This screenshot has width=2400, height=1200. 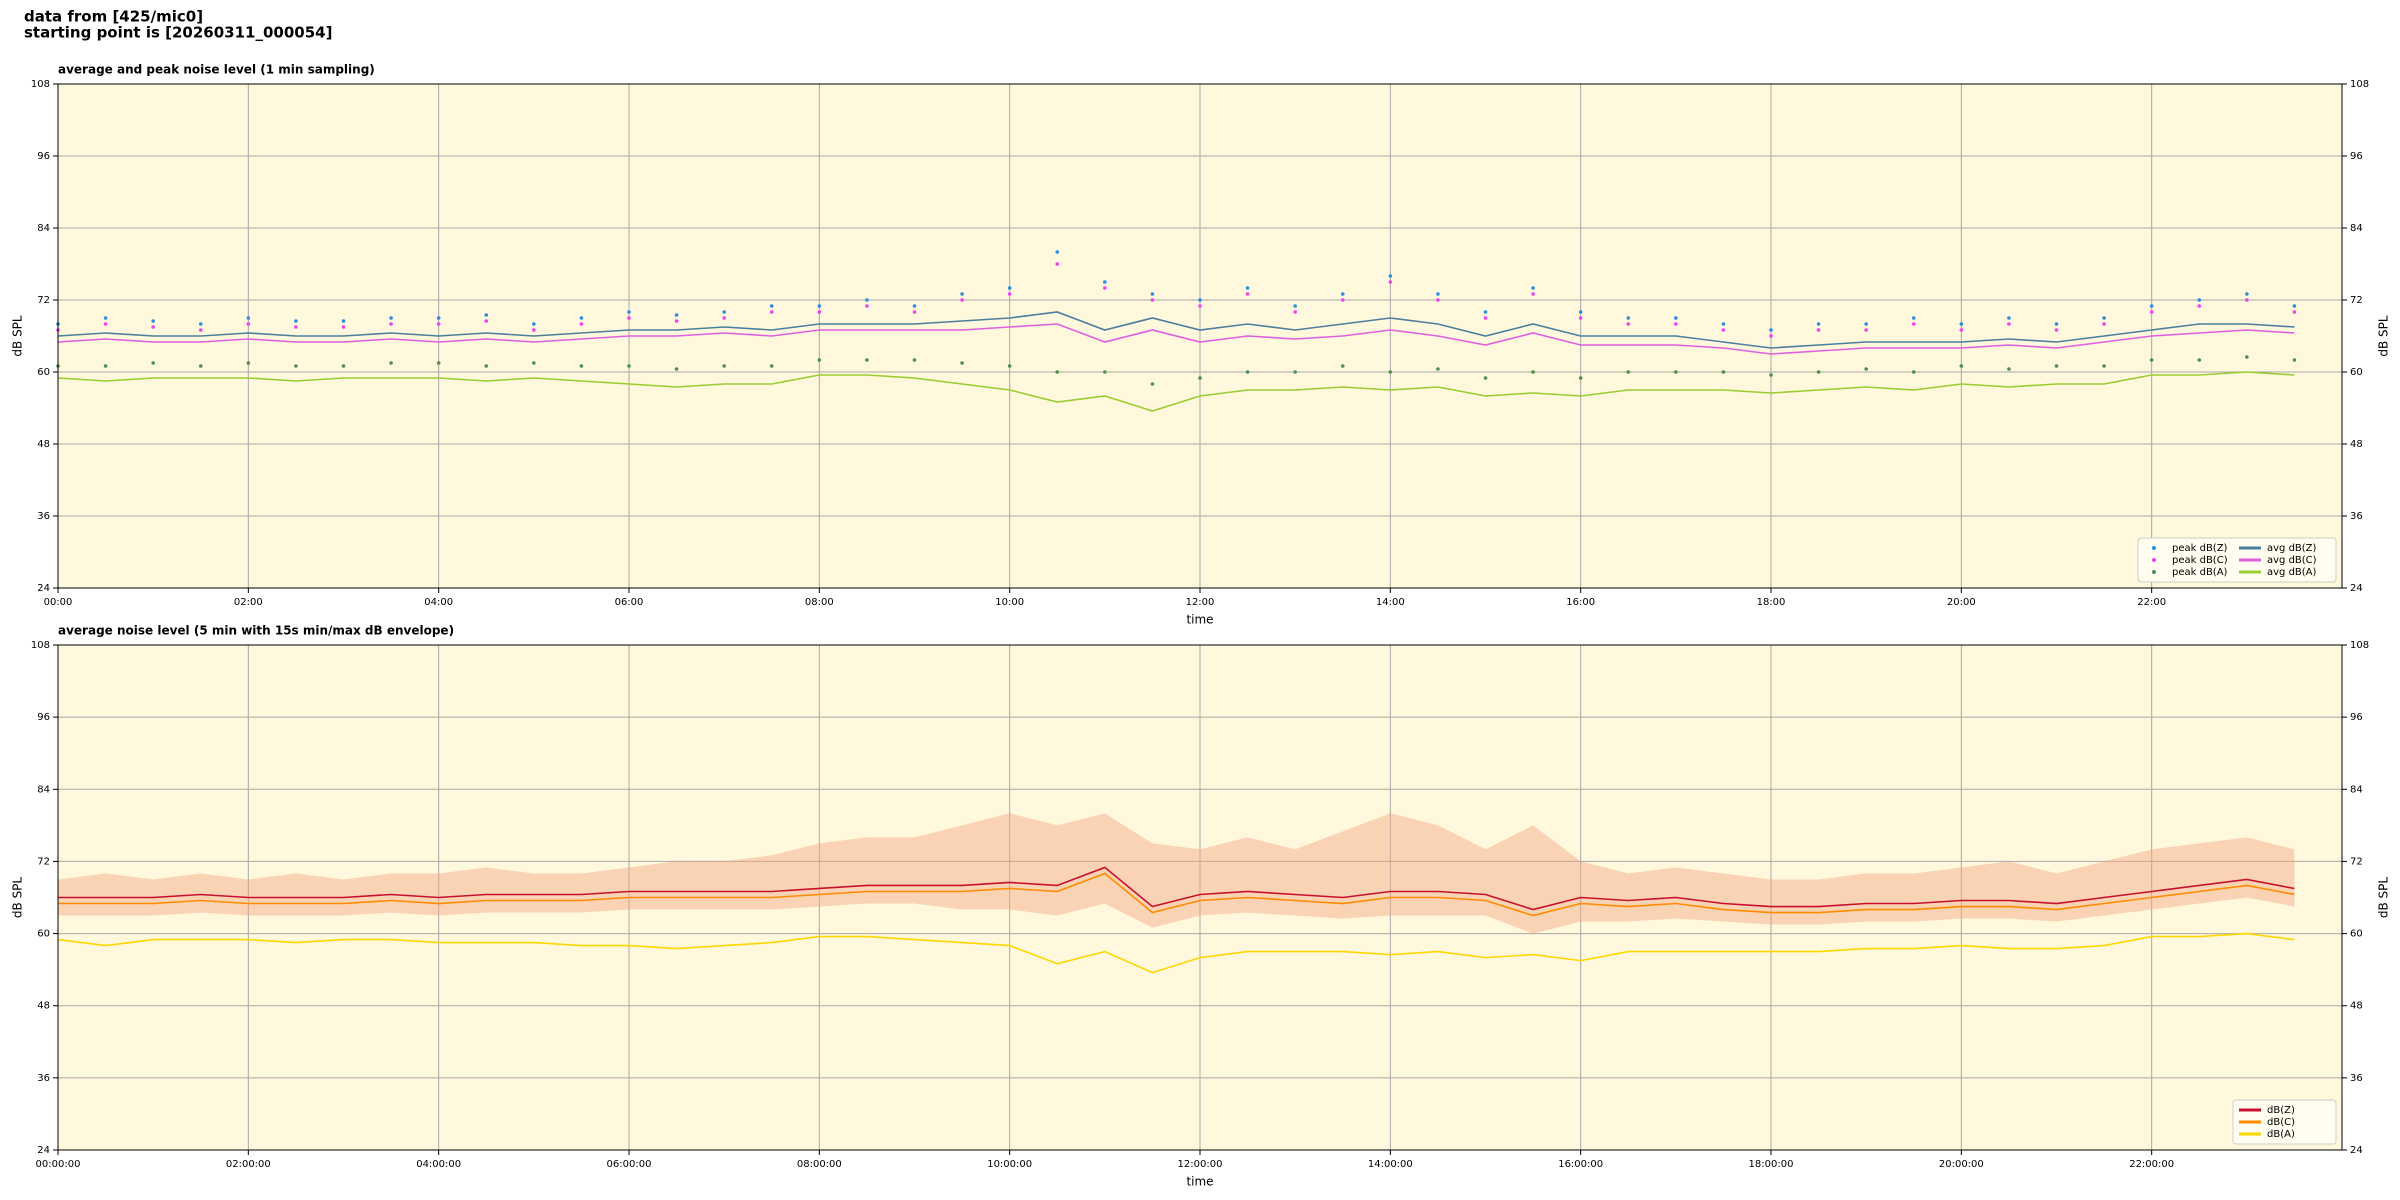 I want to click on legend-label: dB(A), so click(x=2281, y=1134).